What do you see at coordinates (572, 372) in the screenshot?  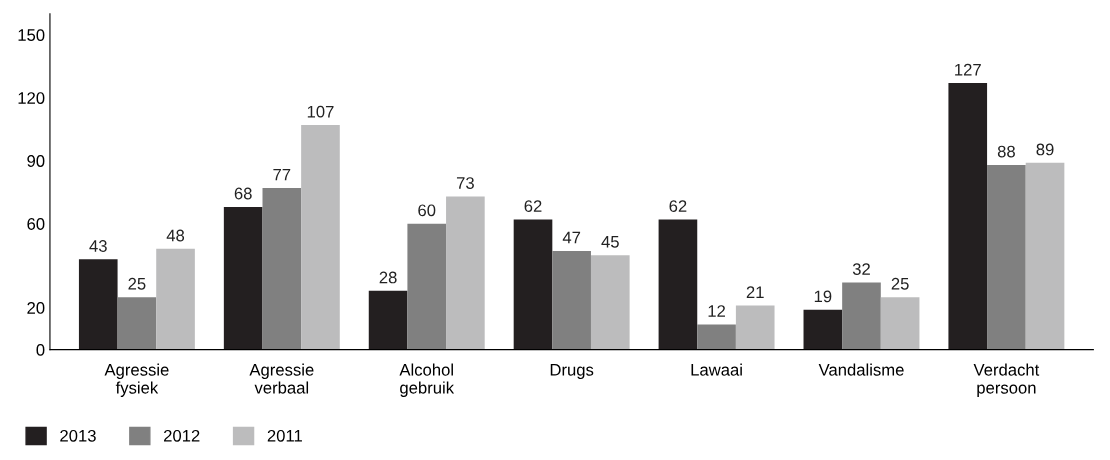 I see `x-tick-label: Drugs` at bounding box center [572, 372].